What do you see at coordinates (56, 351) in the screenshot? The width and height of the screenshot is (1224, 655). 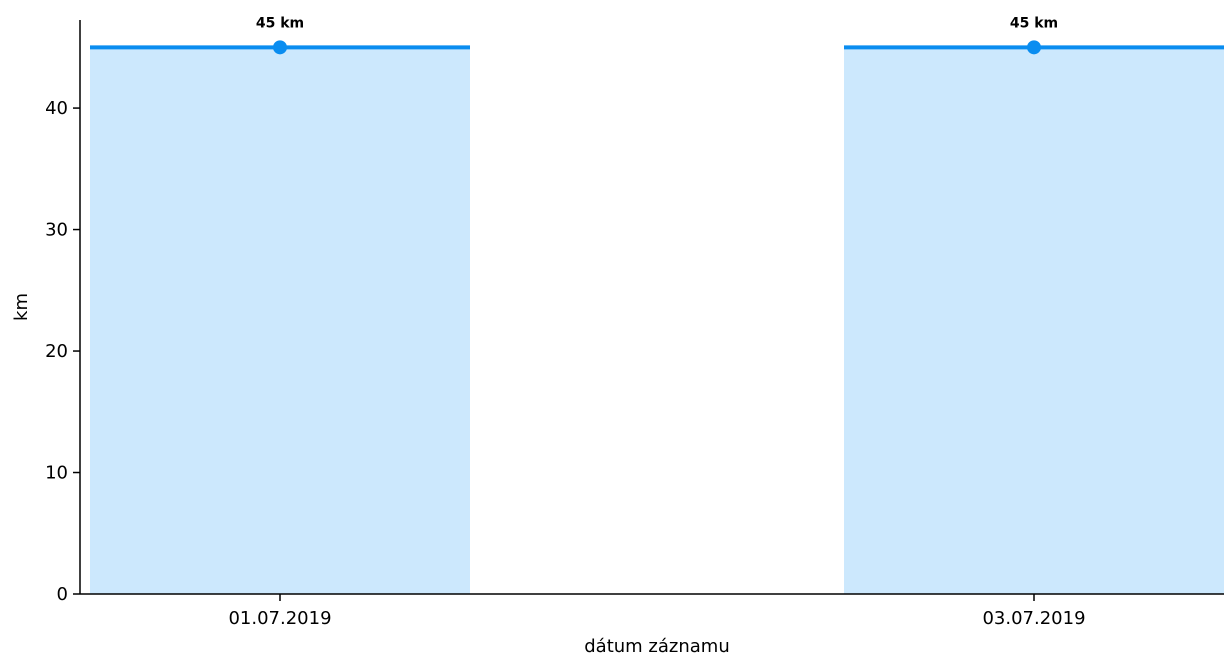 I see `y-tick-label-3: 20` at bounding box center [56, 351].